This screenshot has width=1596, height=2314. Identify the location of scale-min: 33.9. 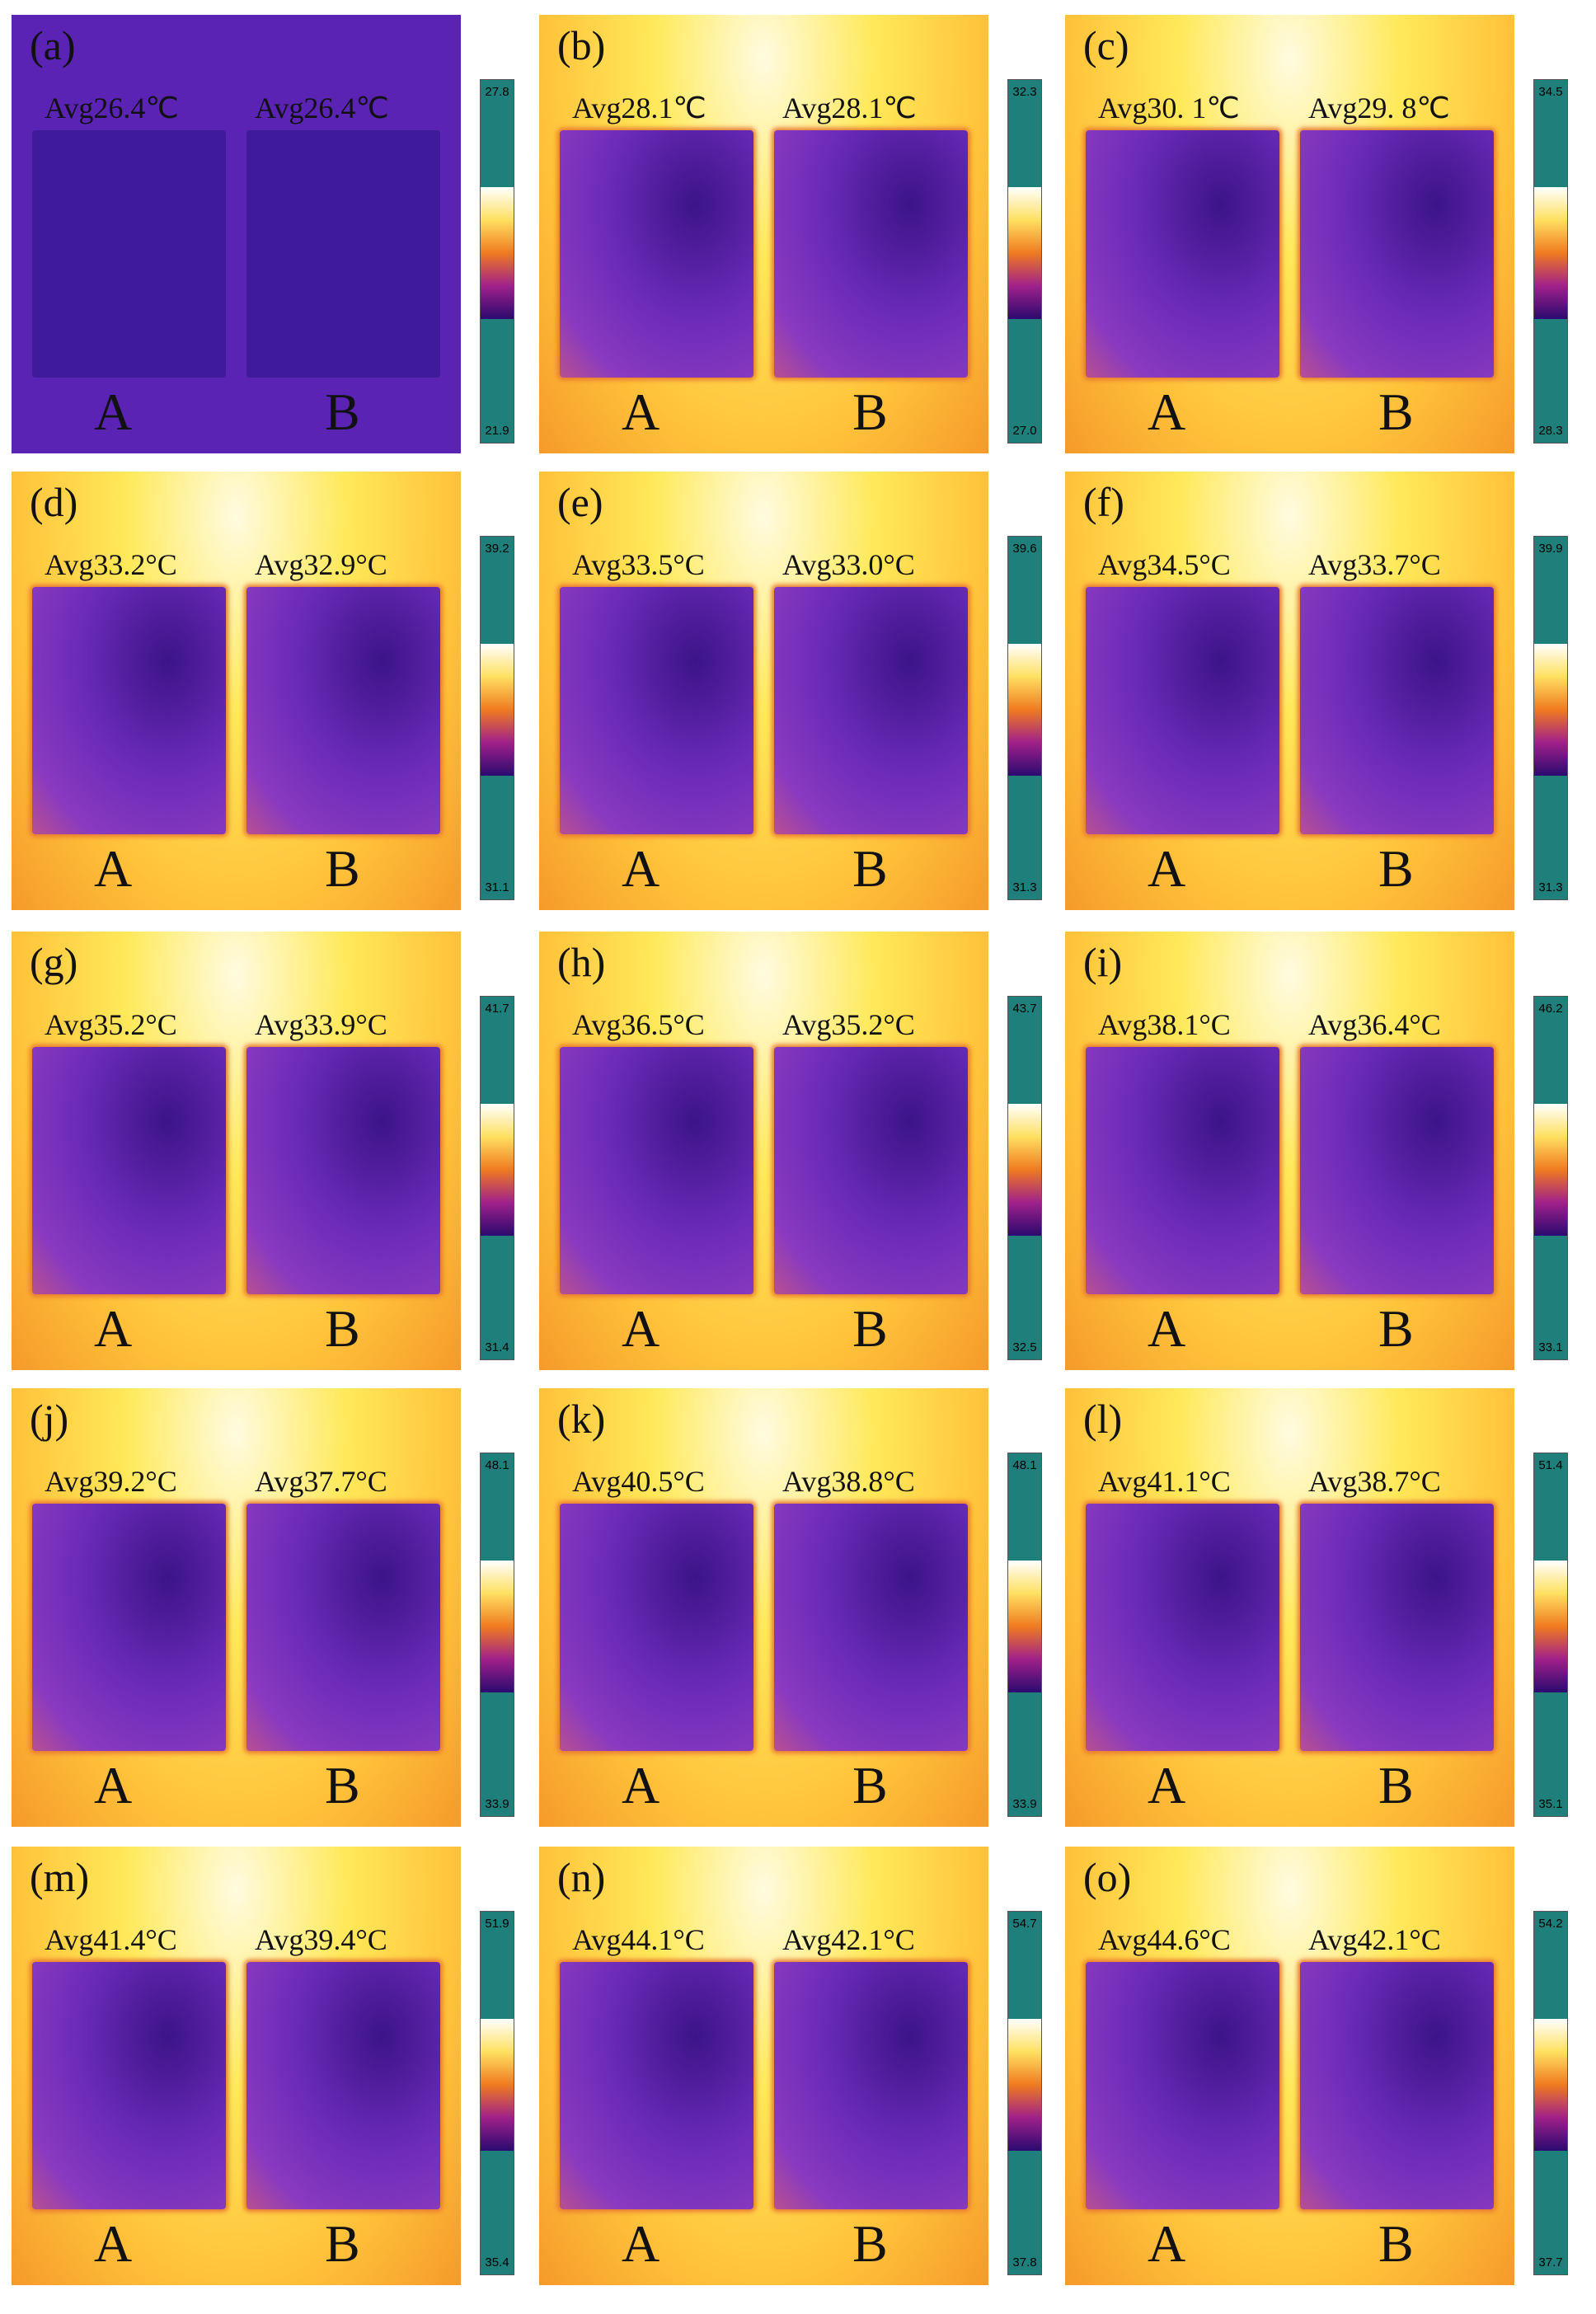
(497, 1804).